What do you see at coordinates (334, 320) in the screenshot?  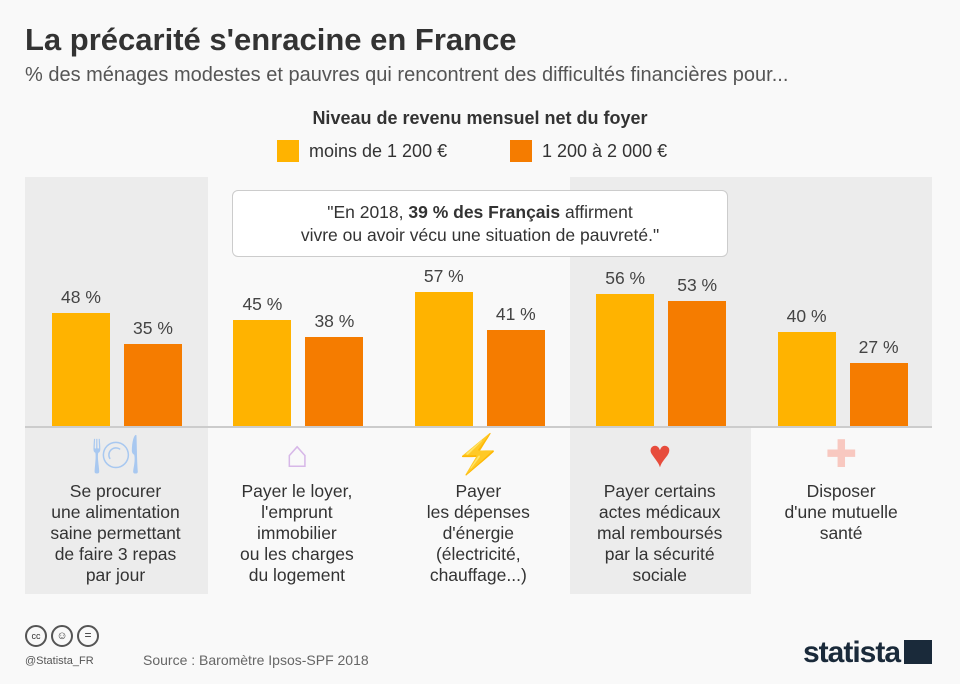 I see `data-label: 38 %` at bounding box center [334, 320].